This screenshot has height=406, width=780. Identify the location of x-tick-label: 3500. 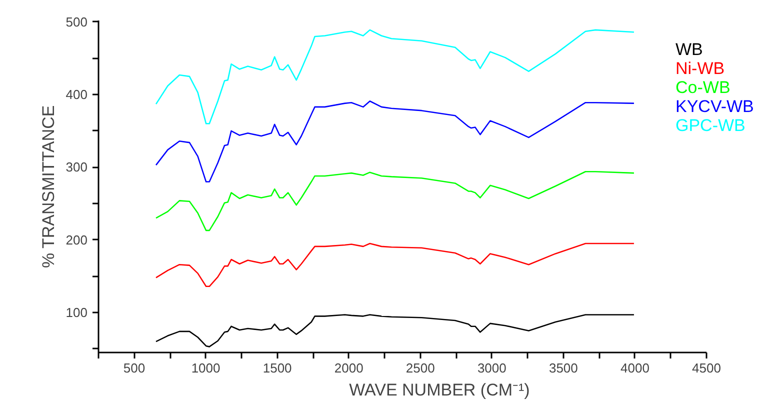
(563, 368).